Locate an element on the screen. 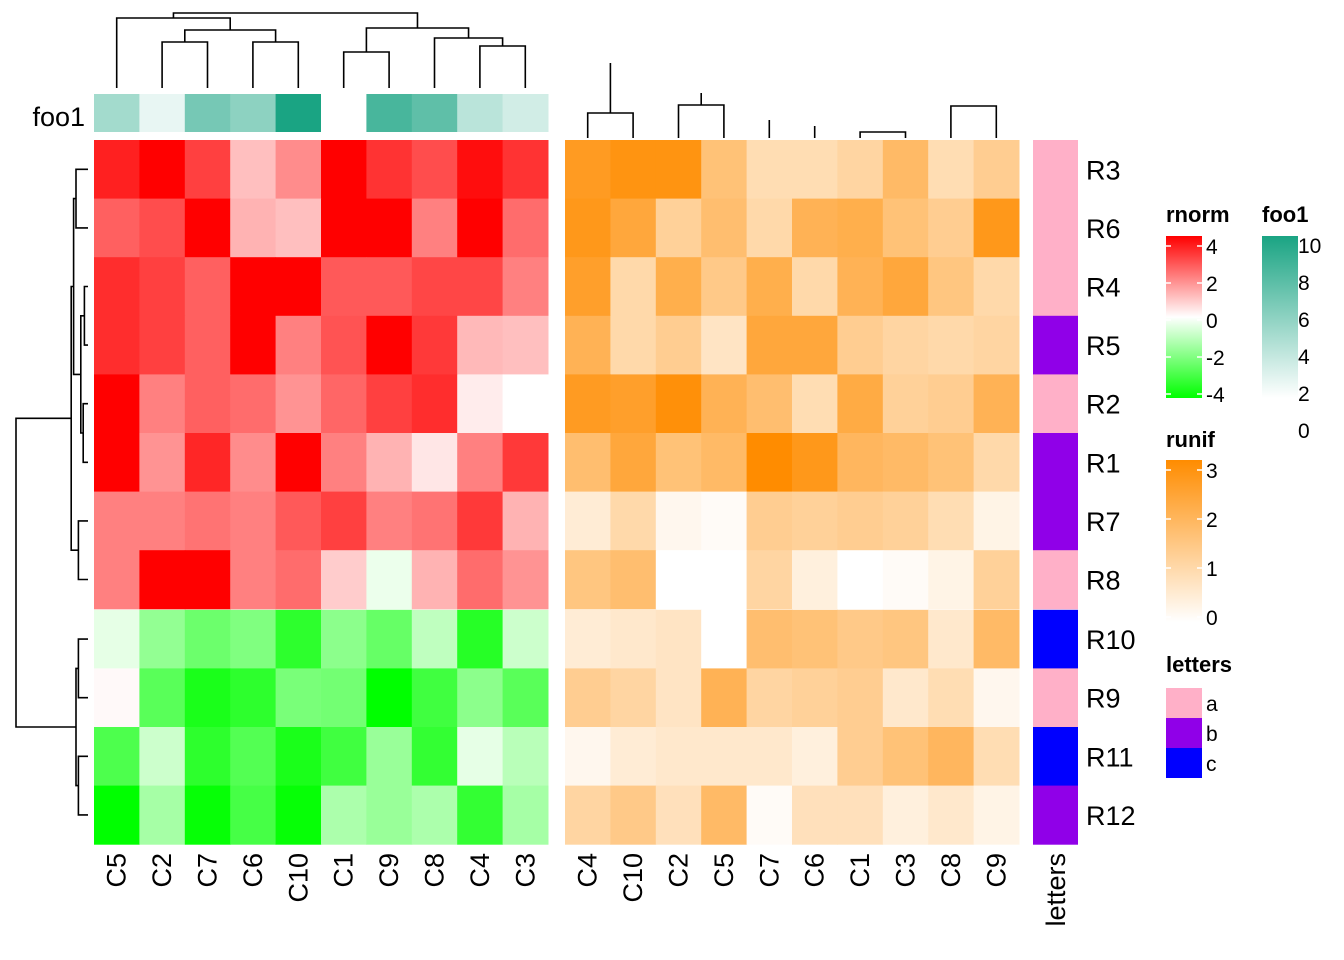 This screenshot has height=960, width=1344. legend-title: letters is located at coordinates (1199, 664).